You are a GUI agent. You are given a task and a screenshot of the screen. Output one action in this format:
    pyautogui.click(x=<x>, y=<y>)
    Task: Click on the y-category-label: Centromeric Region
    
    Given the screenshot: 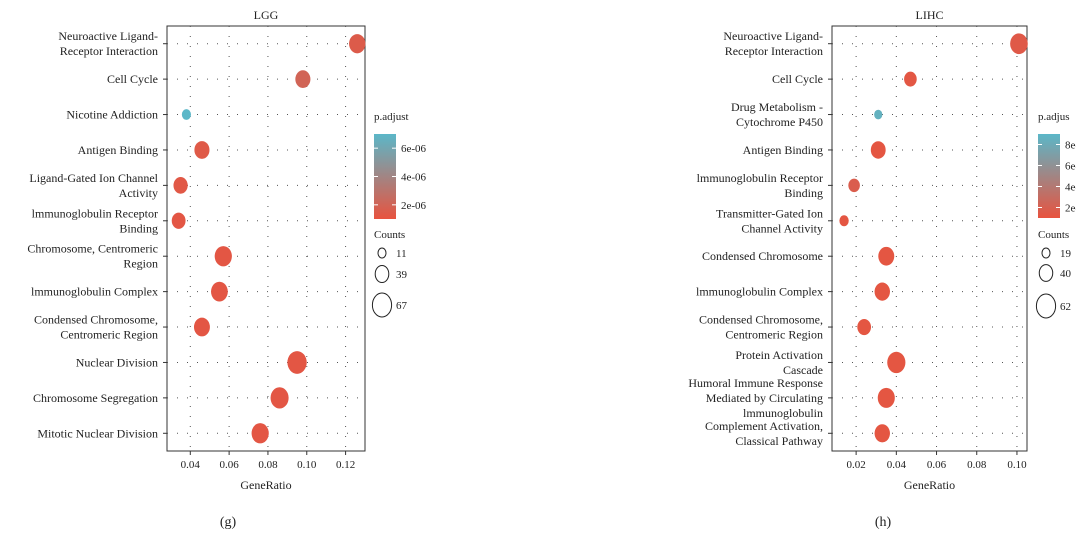 What is the action you would take?
    pyautogui.click(x=109, y=335)
    